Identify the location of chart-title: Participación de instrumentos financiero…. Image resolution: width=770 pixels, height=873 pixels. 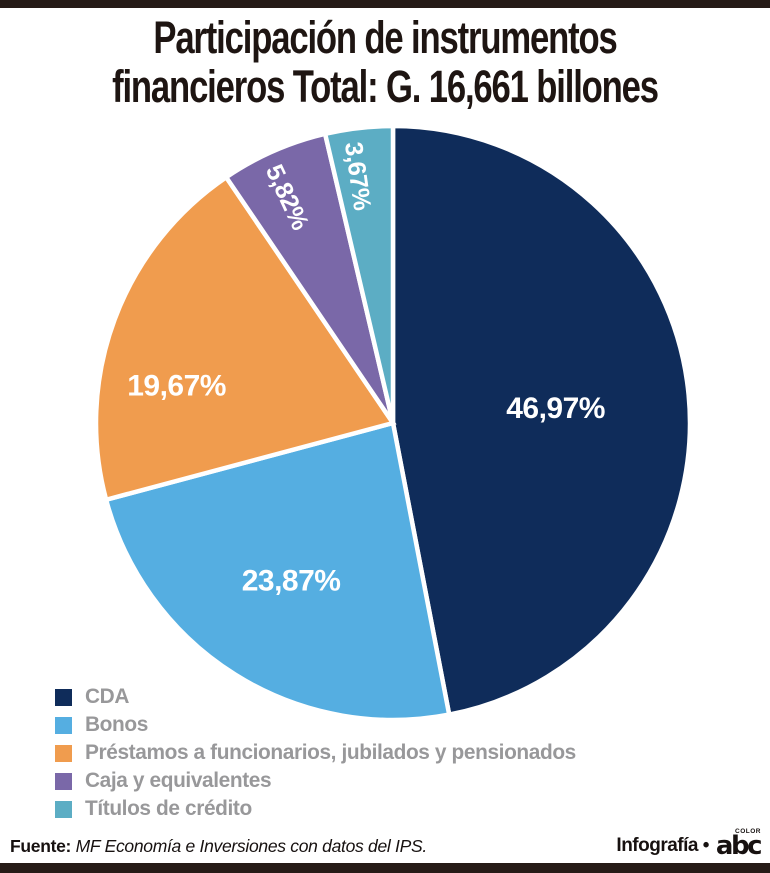
(385, 62).